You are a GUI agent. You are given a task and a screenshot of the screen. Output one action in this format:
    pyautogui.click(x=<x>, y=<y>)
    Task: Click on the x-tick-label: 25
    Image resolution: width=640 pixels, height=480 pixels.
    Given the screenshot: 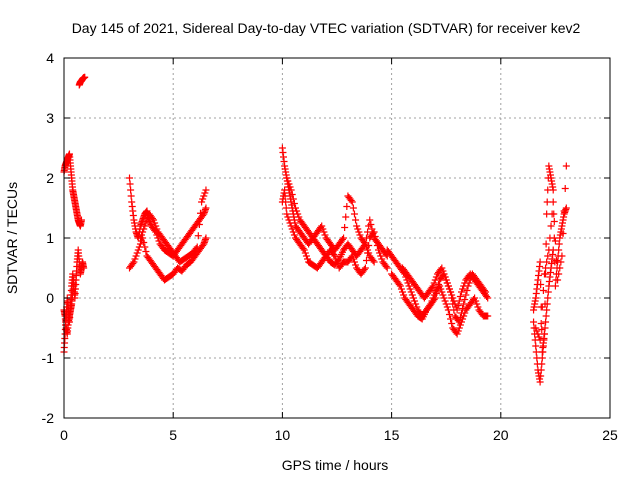 What is the action you would take?
    pyautogui.click(x=610, y=435)
    